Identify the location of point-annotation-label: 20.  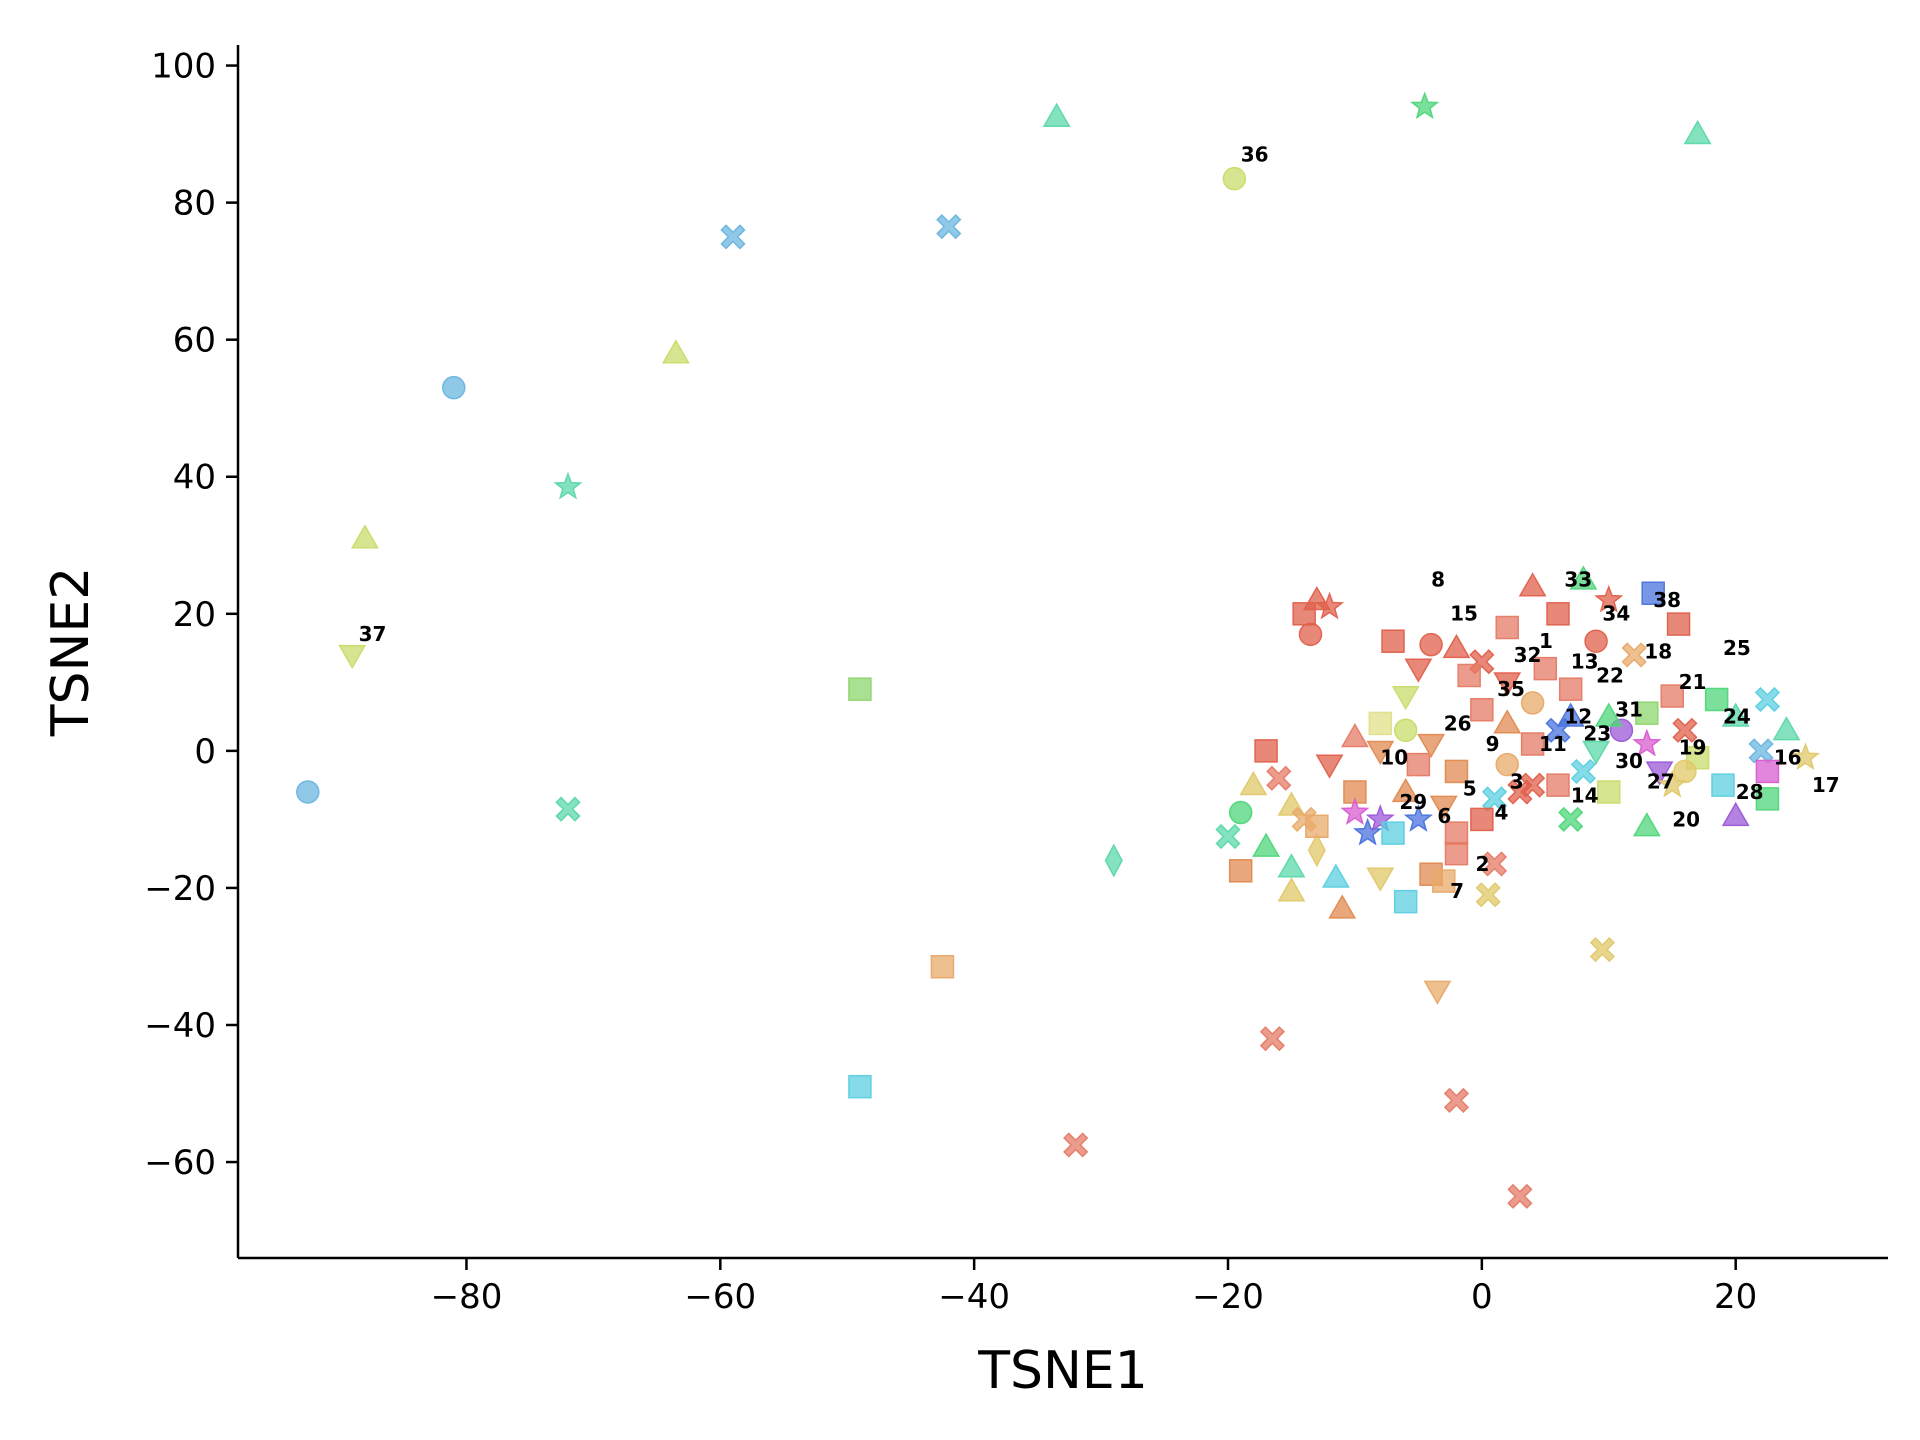
(1686, 819).